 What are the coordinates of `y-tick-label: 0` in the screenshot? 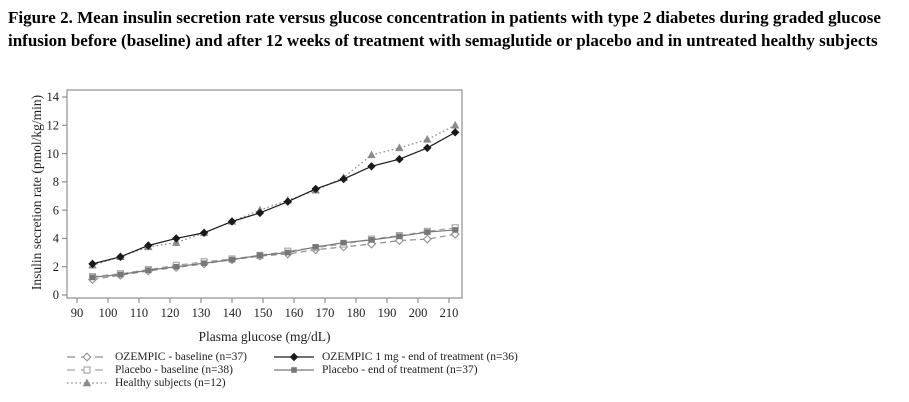 It's located at (56, 295).